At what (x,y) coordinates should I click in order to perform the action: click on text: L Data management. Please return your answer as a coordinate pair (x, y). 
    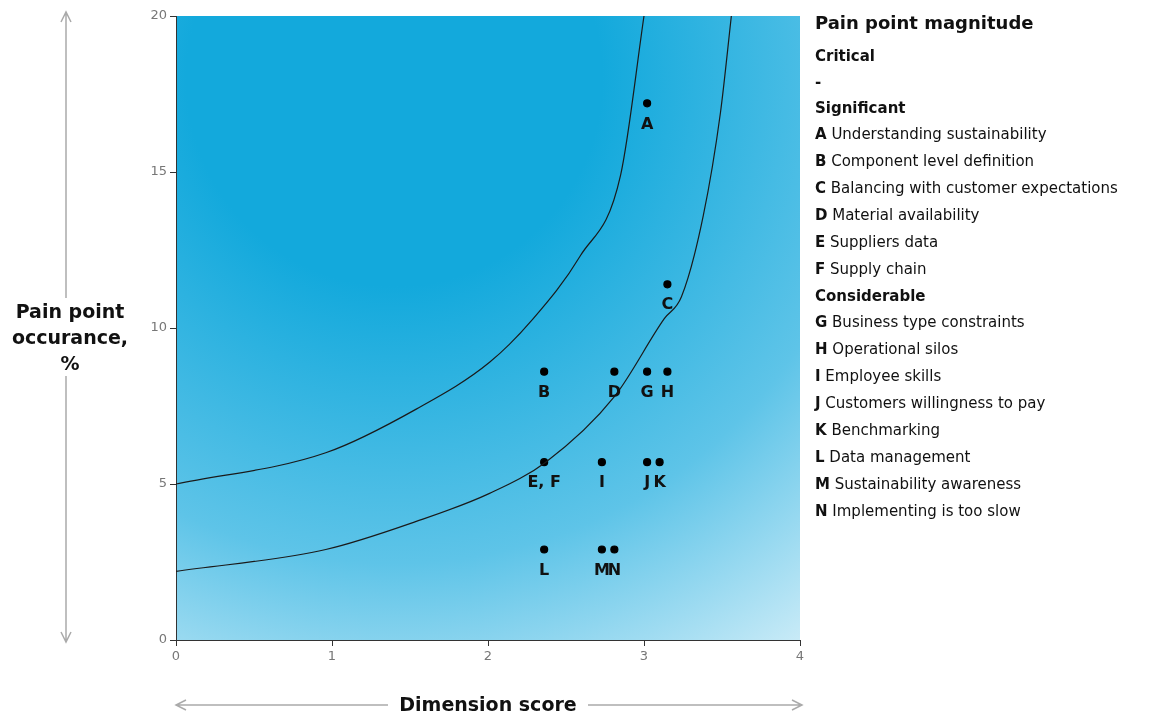
    Looking at the image, I should click on (893, 457).